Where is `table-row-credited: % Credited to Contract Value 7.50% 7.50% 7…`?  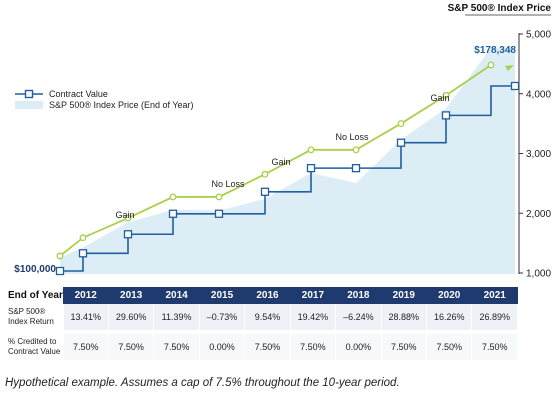
table-row-credited: % Credited to Contract Value 7.50% 7.50% 7… is located at coordinates (261, 345).